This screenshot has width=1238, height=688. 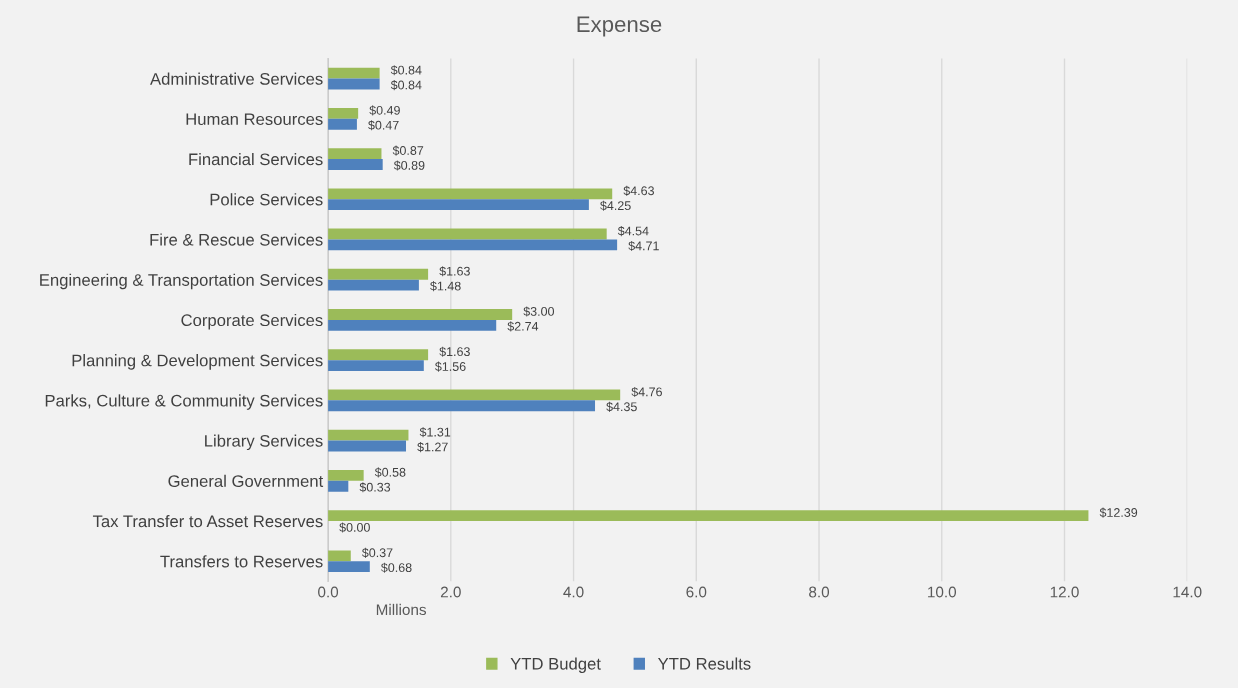 What do you see at coordinates (615, 205) in the screenshot?
I see `data-label: $4.25` at bounding box center [615, 205].